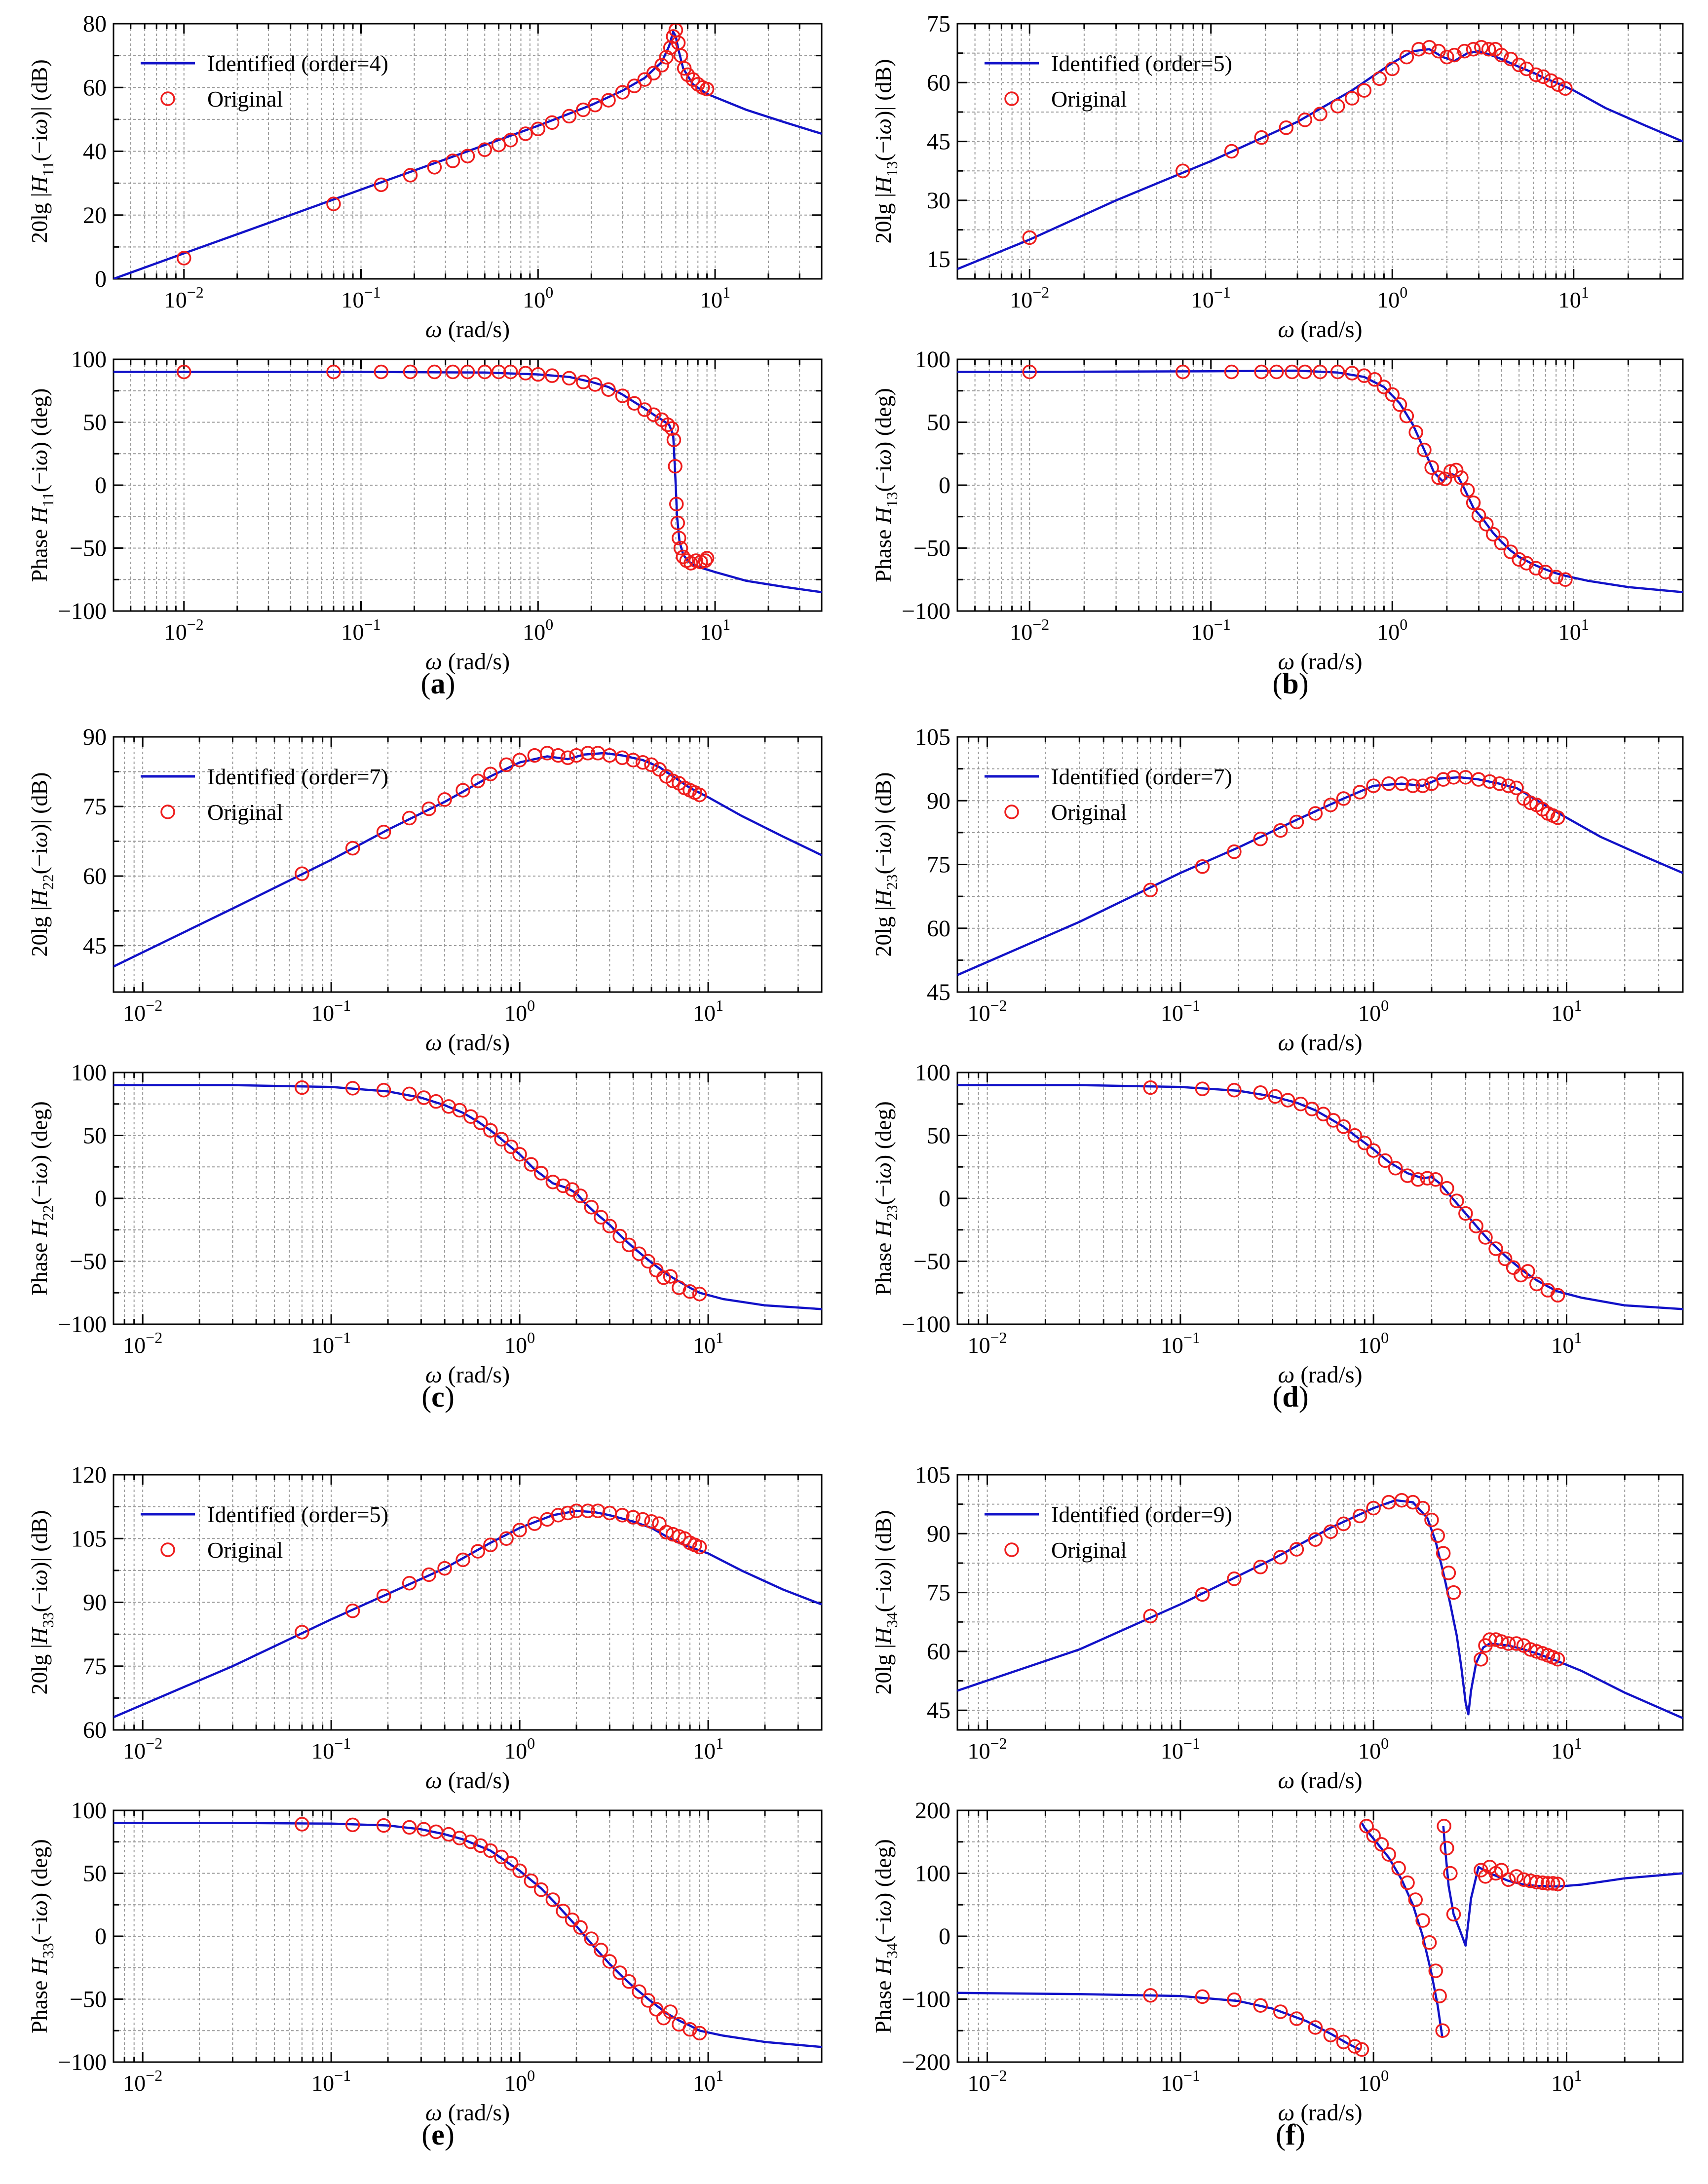 This screenshot has height=2184, width=1708. What do you see at coordinates (95, 152) in the screenshot?
I see `y-tick-label: 40` at bounding box center [95, 152].